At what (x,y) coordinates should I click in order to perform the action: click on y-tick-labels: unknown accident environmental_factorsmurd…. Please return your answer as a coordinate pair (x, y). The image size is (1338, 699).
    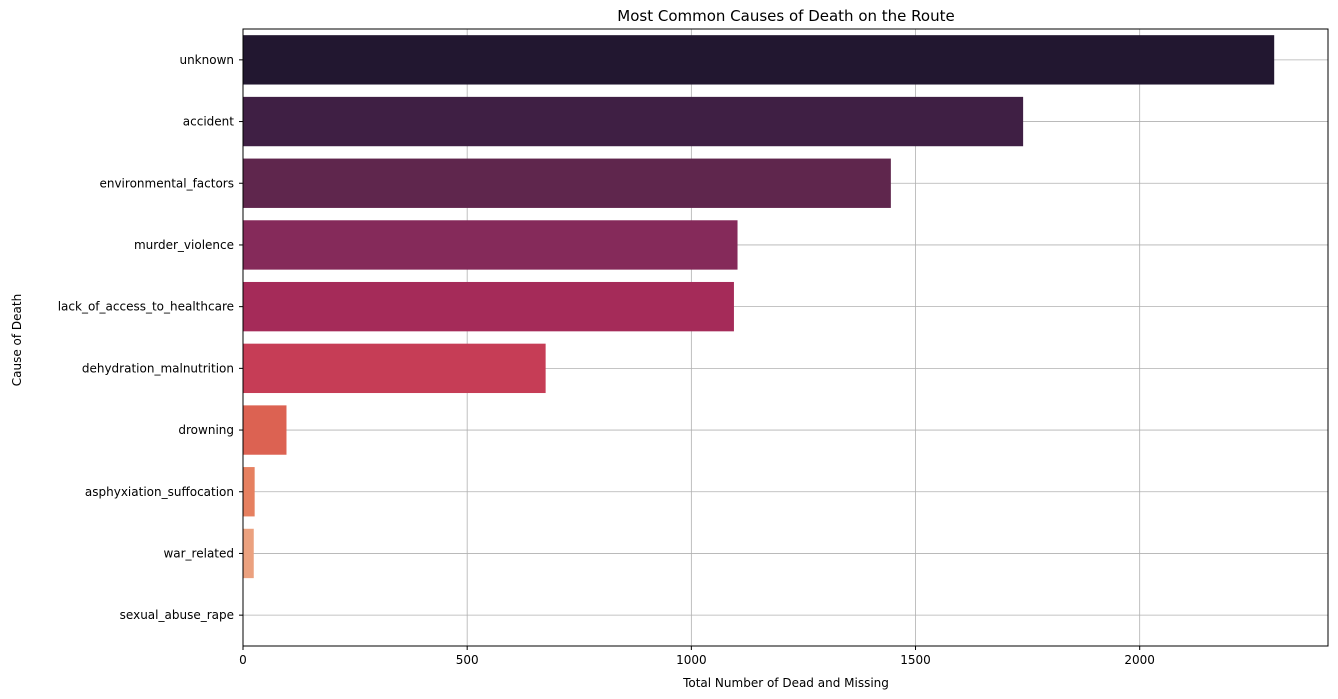
    Looking at the image, I should click on (150, 337).